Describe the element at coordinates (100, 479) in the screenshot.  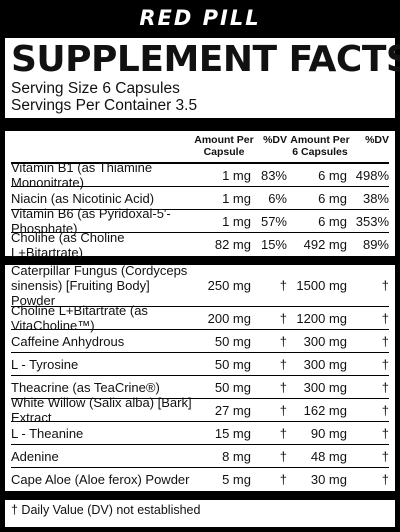
I see `ingredient-name: Cape Aloe (Aloe ferox) Powder` at that location.